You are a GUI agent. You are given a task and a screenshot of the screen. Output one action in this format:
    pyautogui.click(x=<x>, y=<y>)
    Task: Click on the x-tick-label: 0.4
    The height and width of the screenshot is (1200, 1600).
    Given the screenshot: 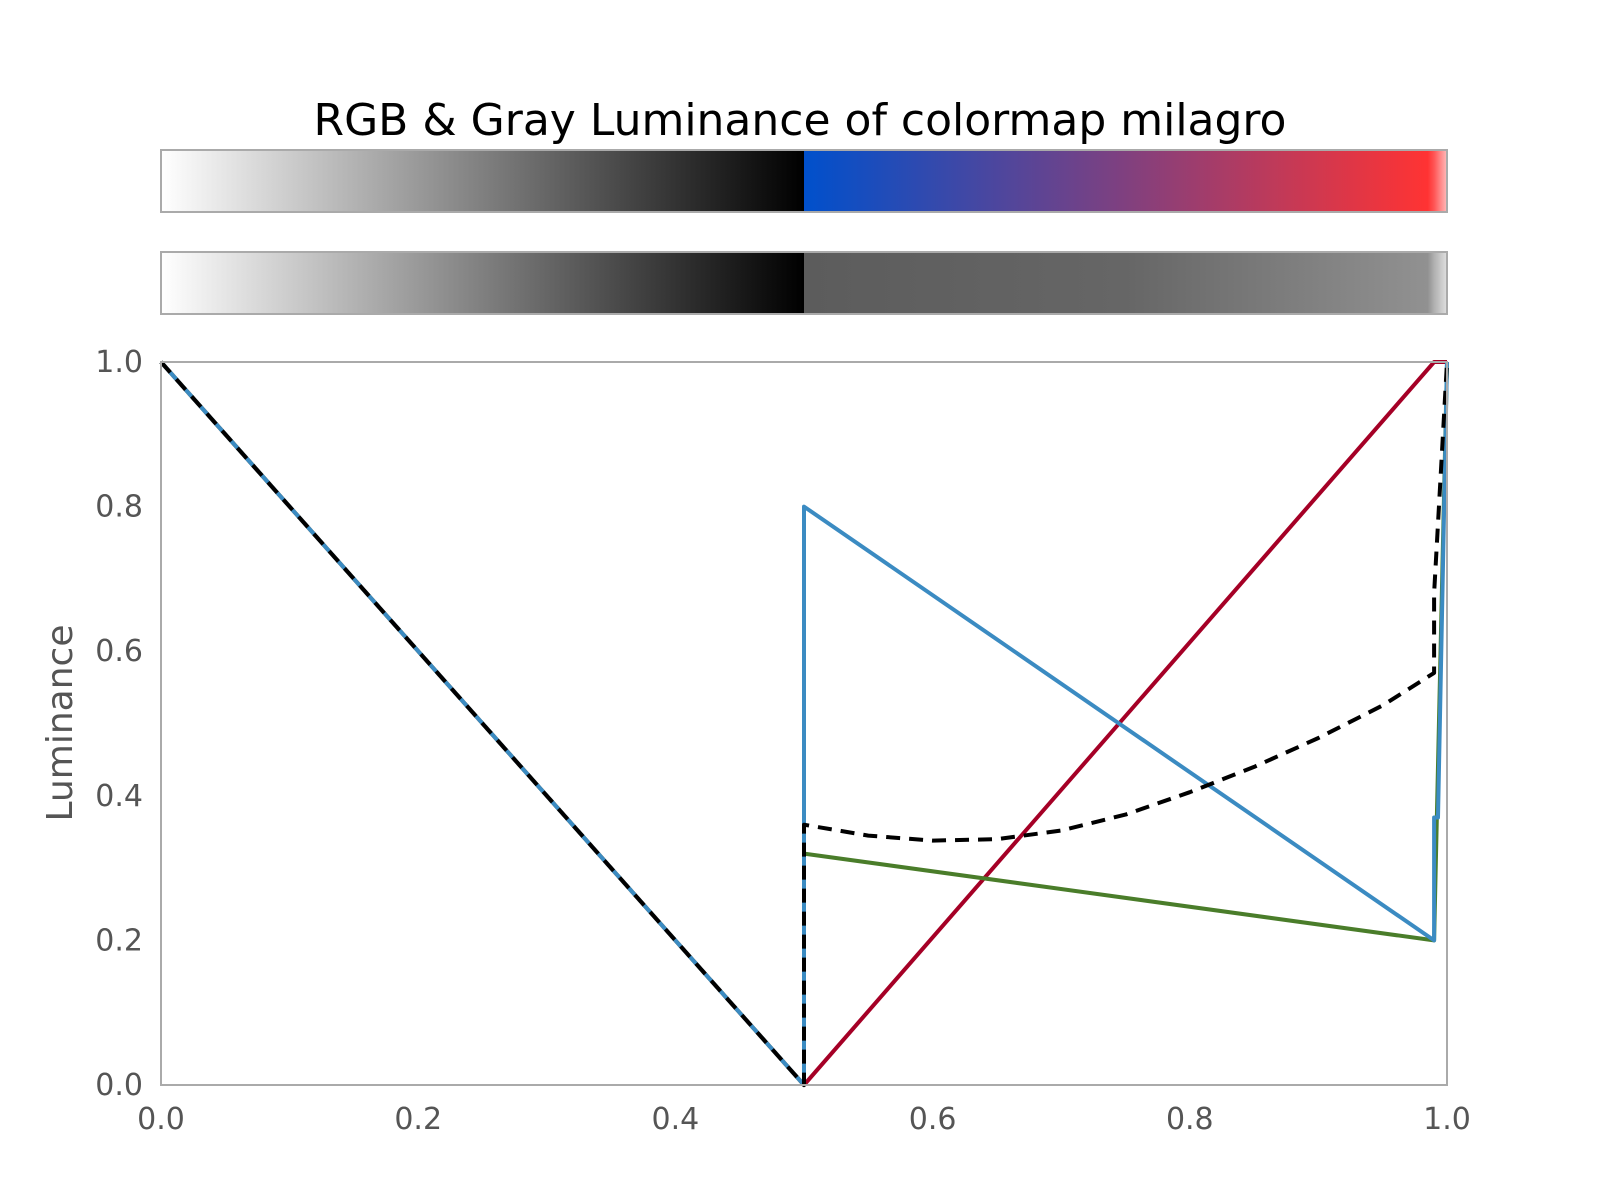 What is the action you would take?
    pyautogui.click(x=676, y=1119)
    